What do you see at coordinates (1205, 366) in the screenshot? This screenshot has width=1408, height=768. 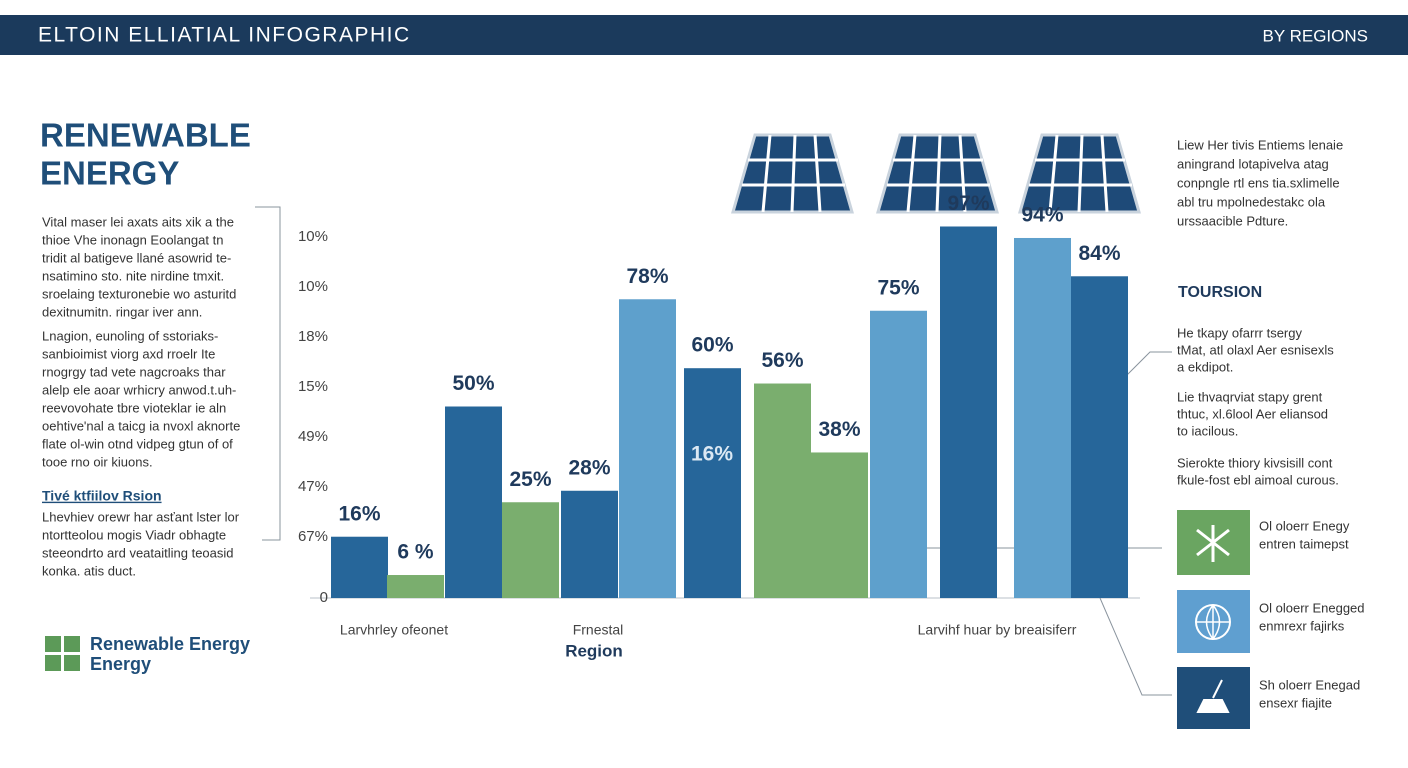 I see `body-text: a ekdipot.` at bounding box center [1205, 366].